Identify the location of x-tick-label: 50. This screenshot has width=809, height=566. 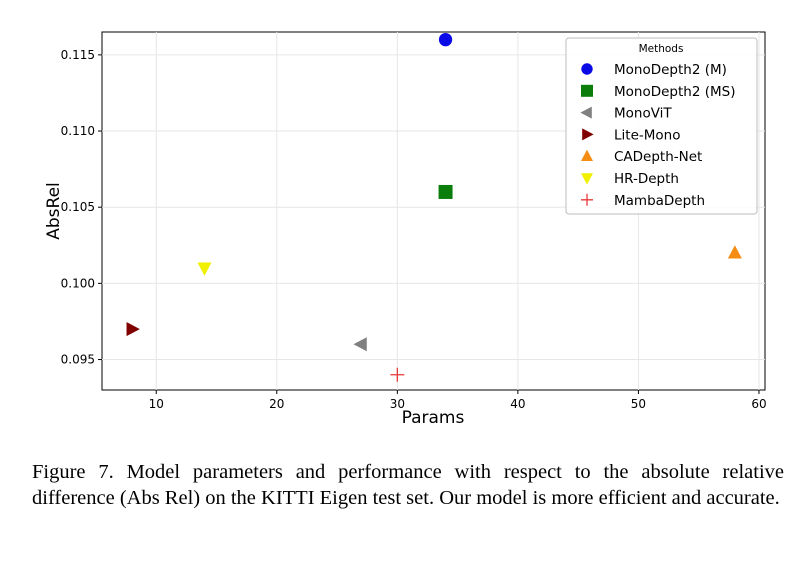
(638, 404).